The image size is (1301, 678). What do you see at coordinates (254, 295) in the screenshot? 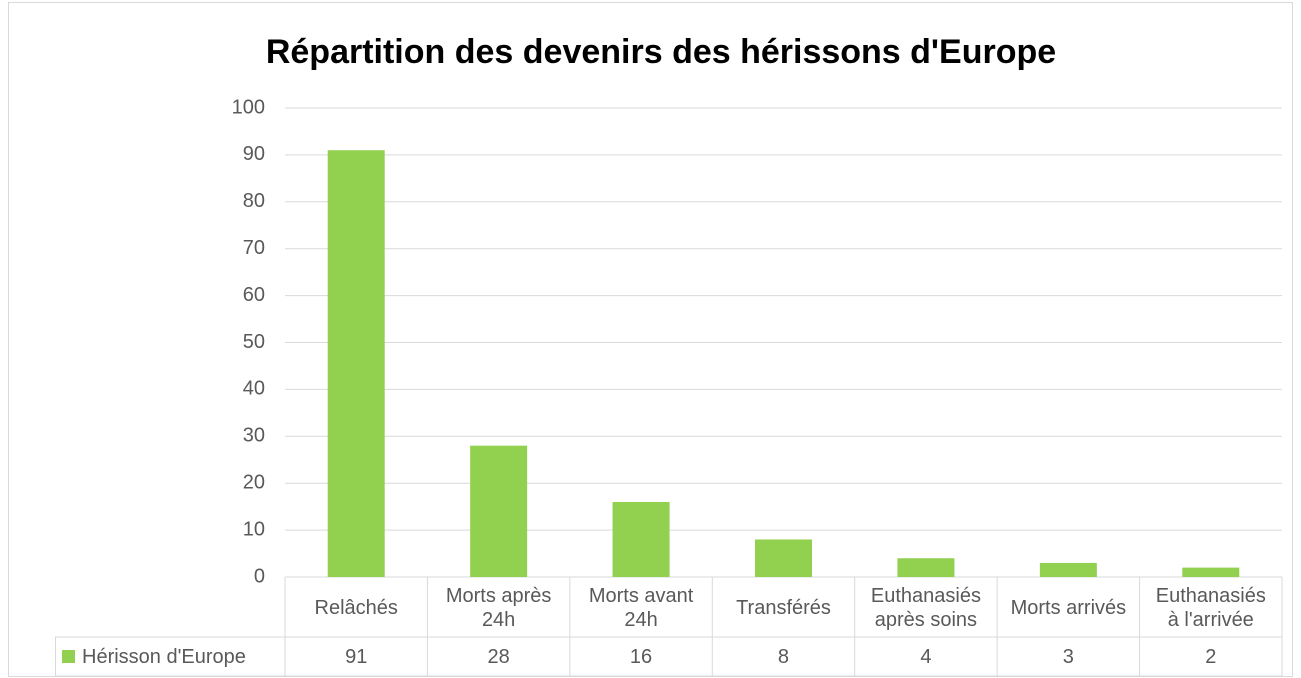
I see `y-tick-label: 60` at bounding box center [254, 295].